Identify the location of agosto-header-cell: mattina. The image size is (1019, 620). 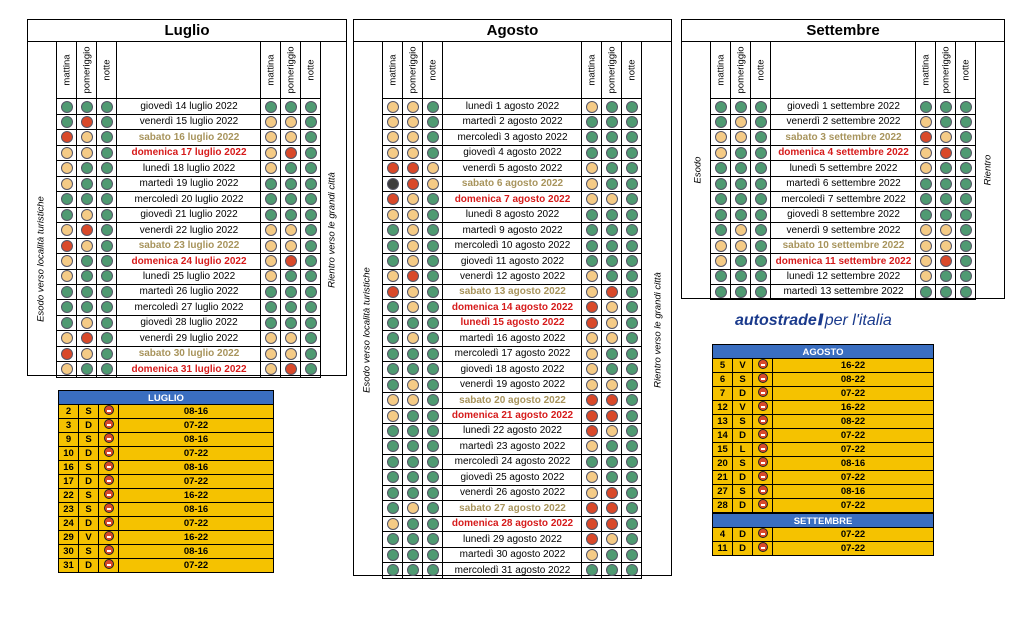
(591, 70).